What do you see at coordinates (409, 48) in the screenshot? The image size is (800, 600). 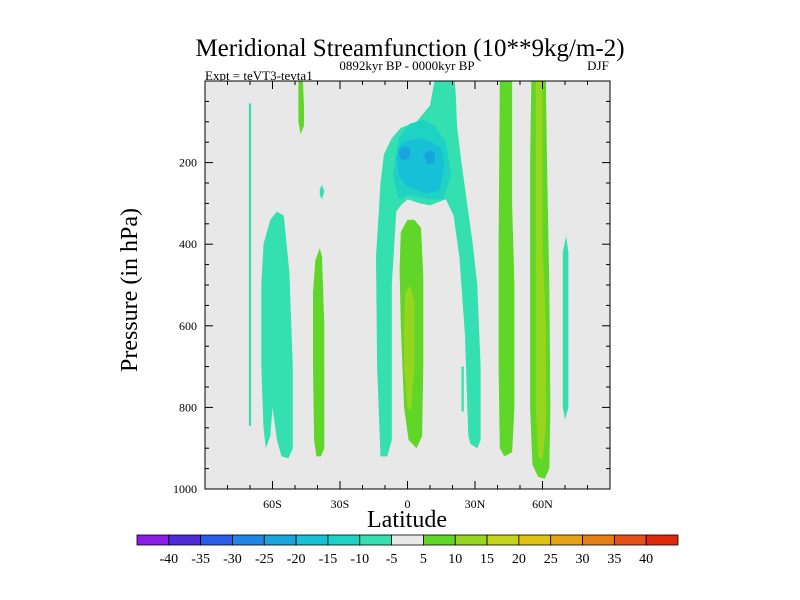 I see `chart-title: Meridional Streamfunction (10**9kg/m-2)` at bounding box center [409, 48].